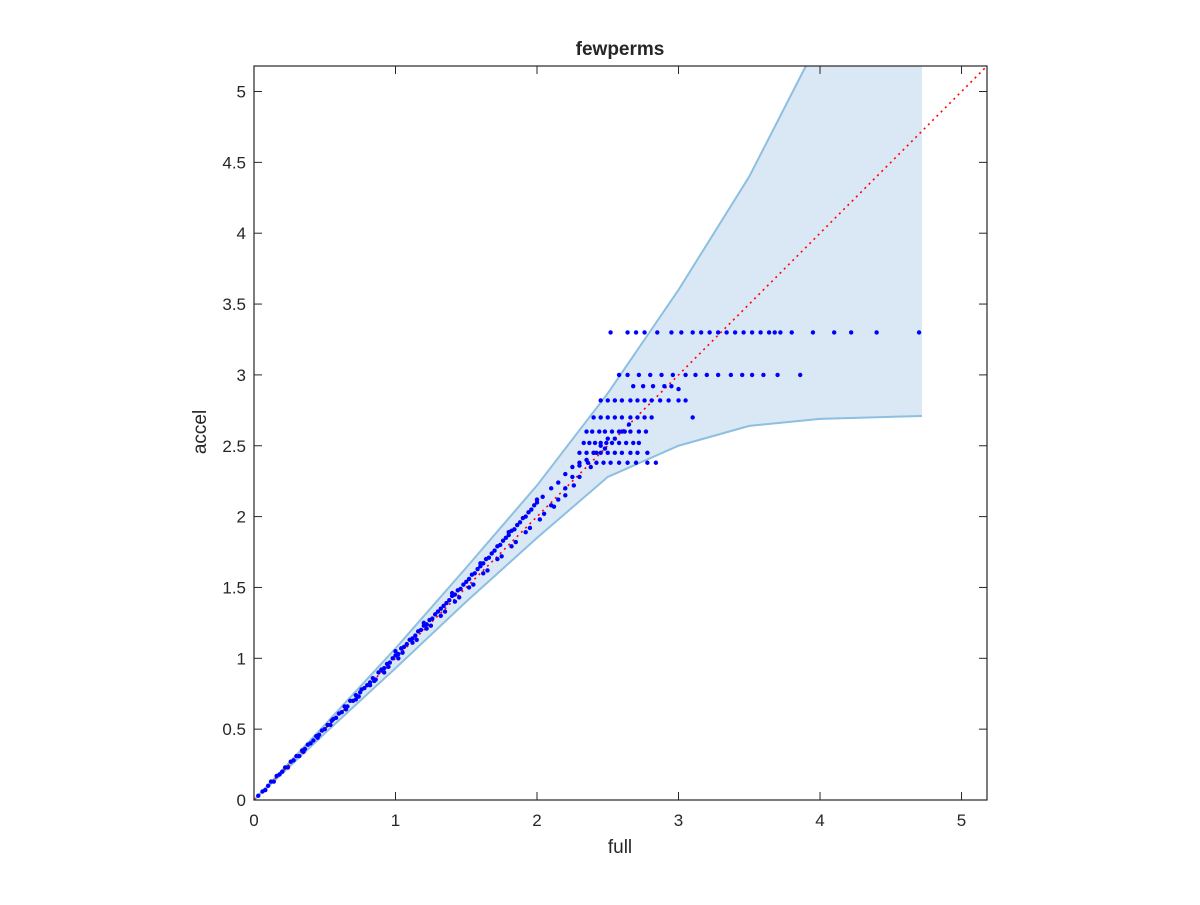 Image resolution: width=1200 pixels, height=905 pixels. I want to click on x-axis-label: full, so click(620, 847).